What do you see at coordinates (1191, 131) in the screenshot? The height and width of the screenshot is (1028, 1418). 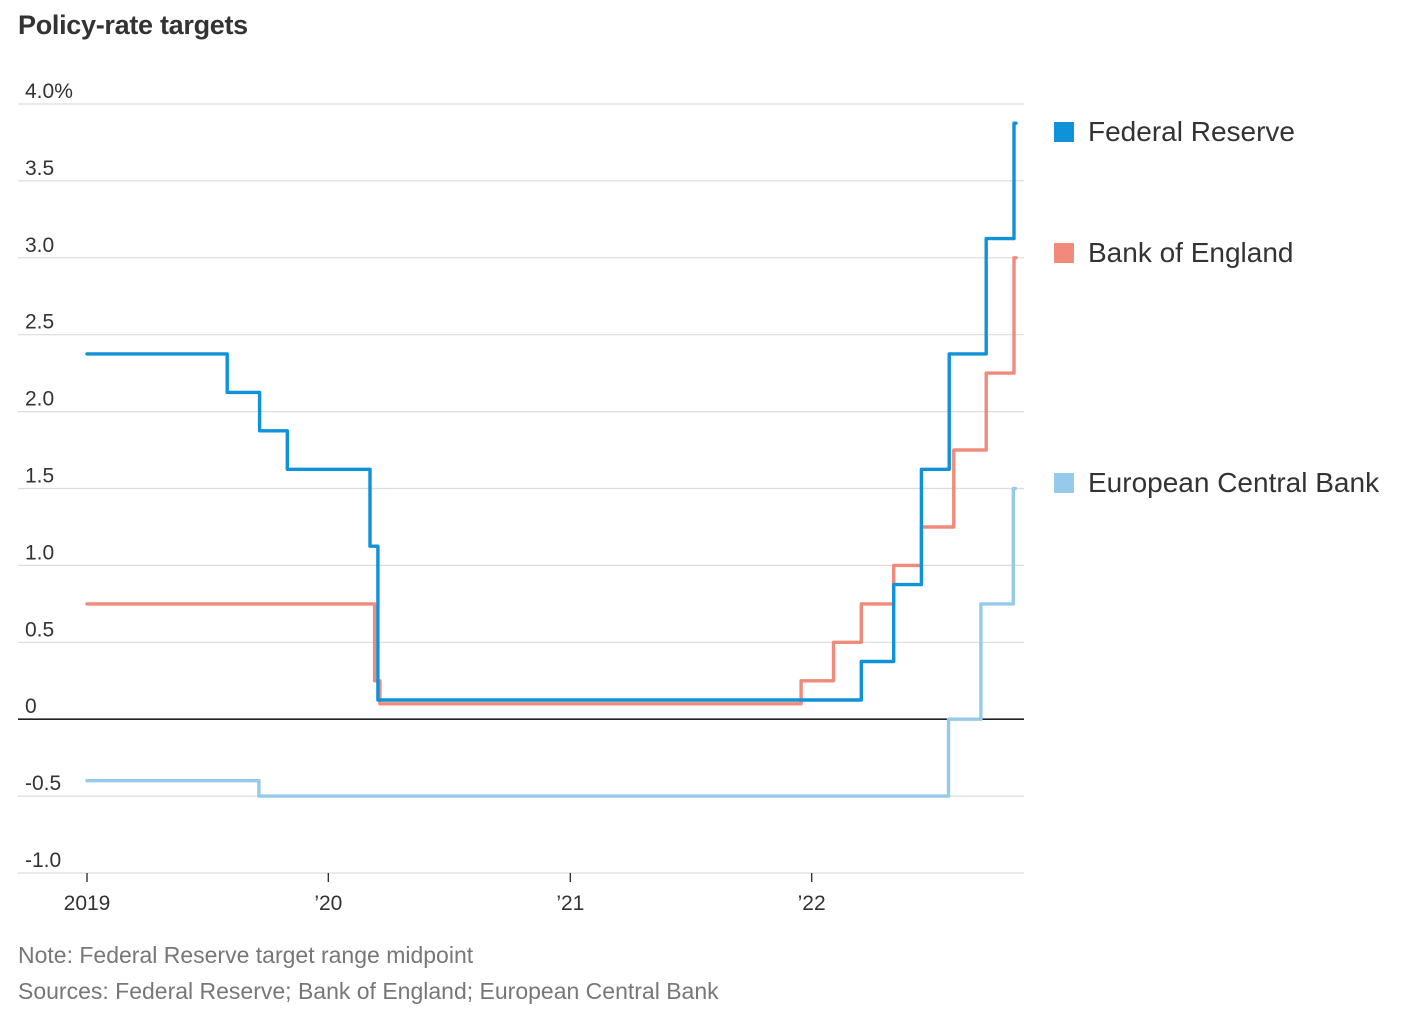 I see `legend-label-federal-reserve: Federal Reserve` at bounding box center [1191, 131].